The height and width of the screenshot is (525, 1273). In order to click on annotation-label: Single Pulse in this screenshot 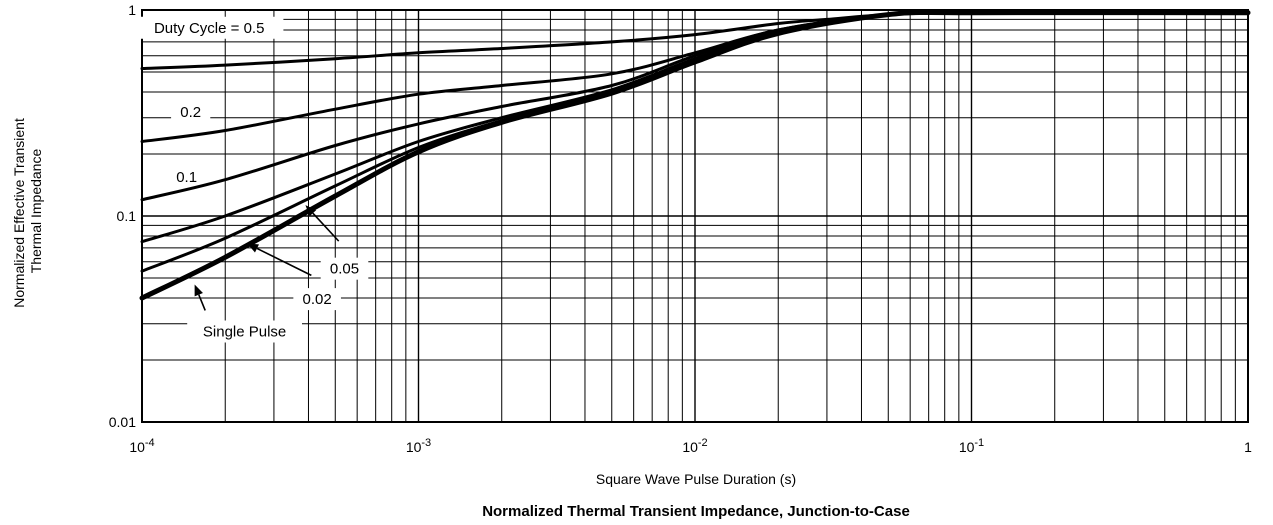, I will do `click(244, 331)`.